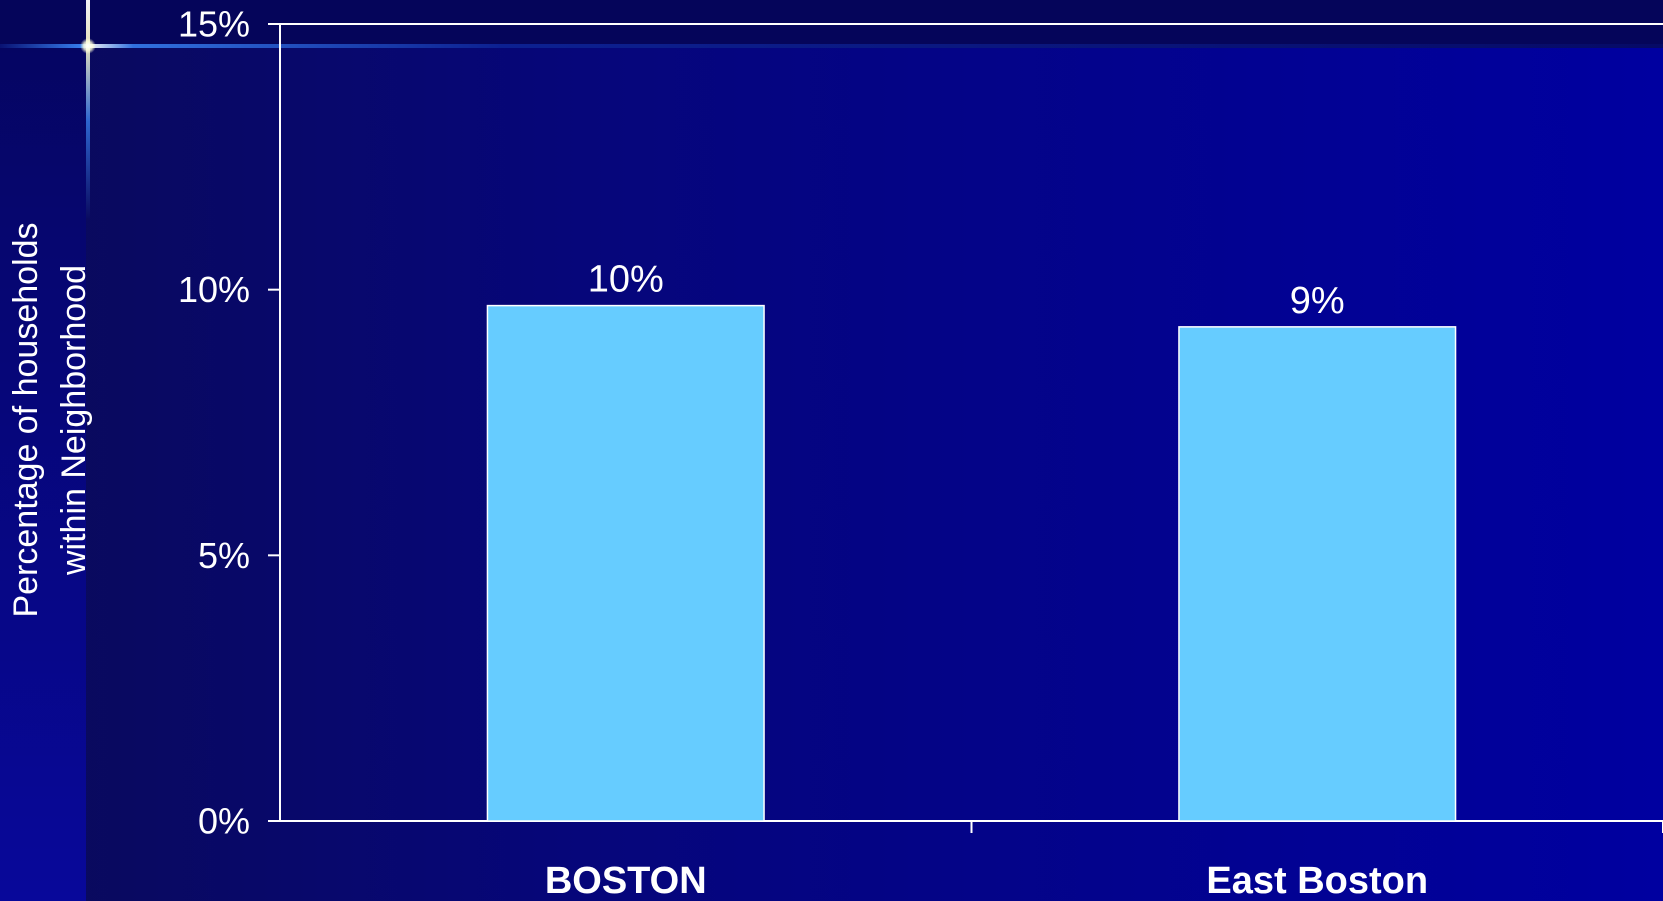  Describe the element at coordinates (74, 420) in the screenshot. I see `y-axis-label-line-2: within Neighborhood` at that location.